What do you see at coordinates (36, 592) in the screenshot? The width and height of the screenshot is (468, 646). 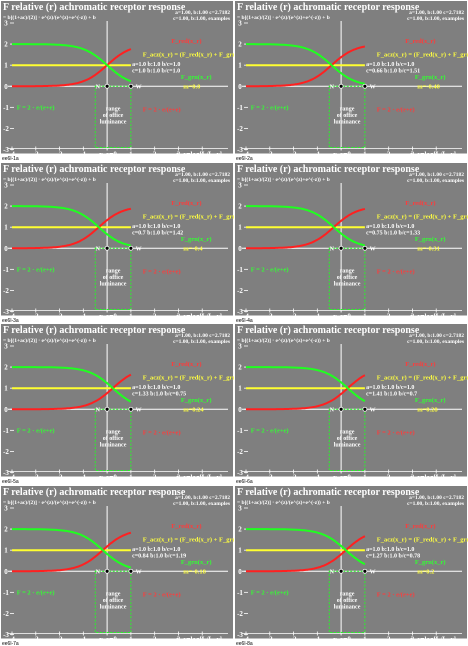 I see `left-formula: F = 2 · e/(e+e)` at bounding box center [36, 592].